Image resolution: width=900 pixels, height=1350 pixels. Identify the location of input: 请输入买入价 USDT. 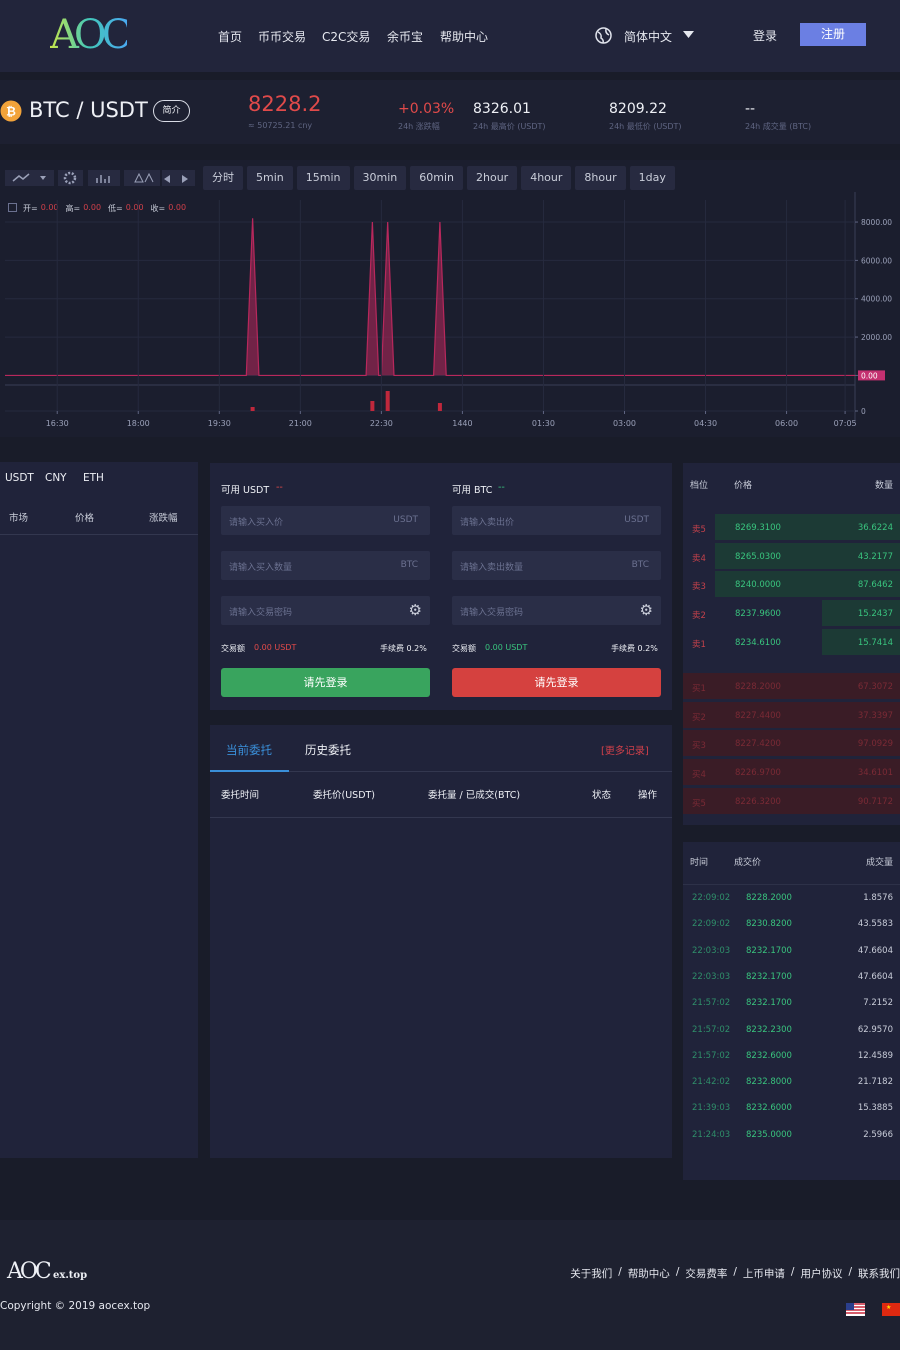
(325, 520).